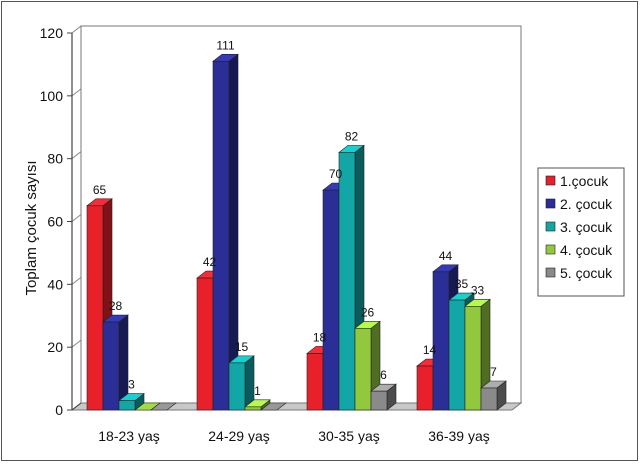 This screenshot has height=464, width=641. Describe the element at coordinates (458, 436) in the screenshot. I see `x-category-label: 36-39 yaş` at that location.